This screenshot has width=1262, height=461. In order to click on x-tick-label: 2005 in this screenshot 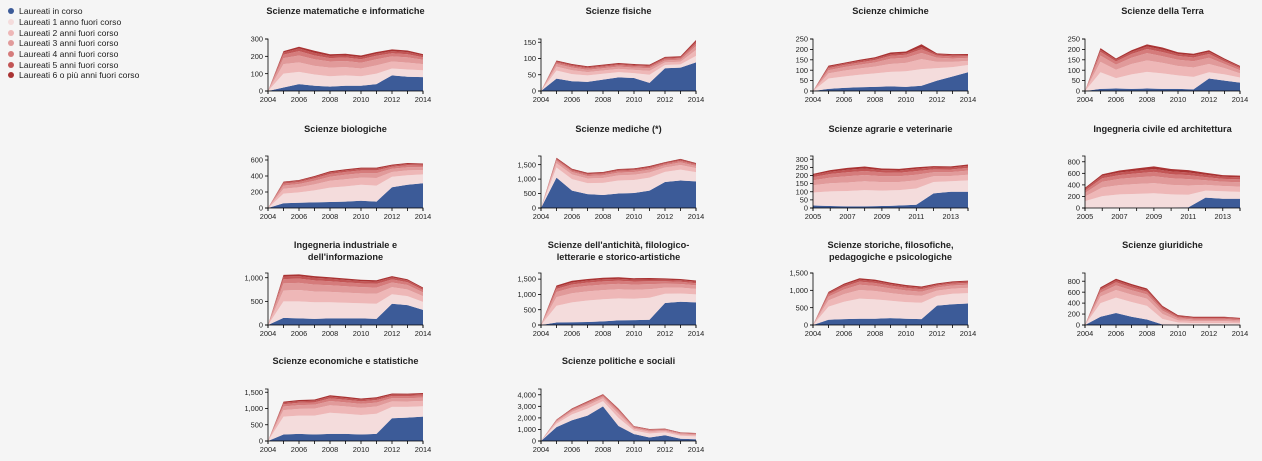, I will do `click(813, 216)`.